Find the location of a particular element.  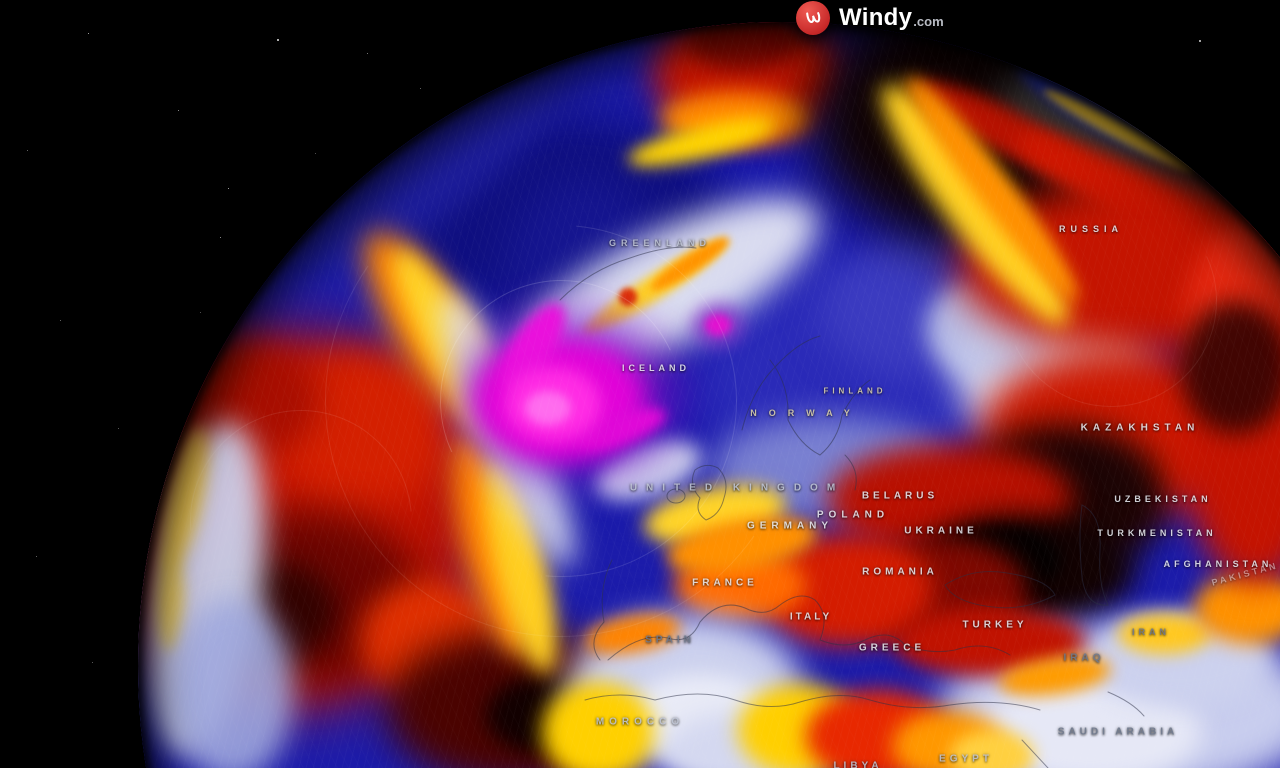

windy-swirl-icon is located at coordinates (813, 18).